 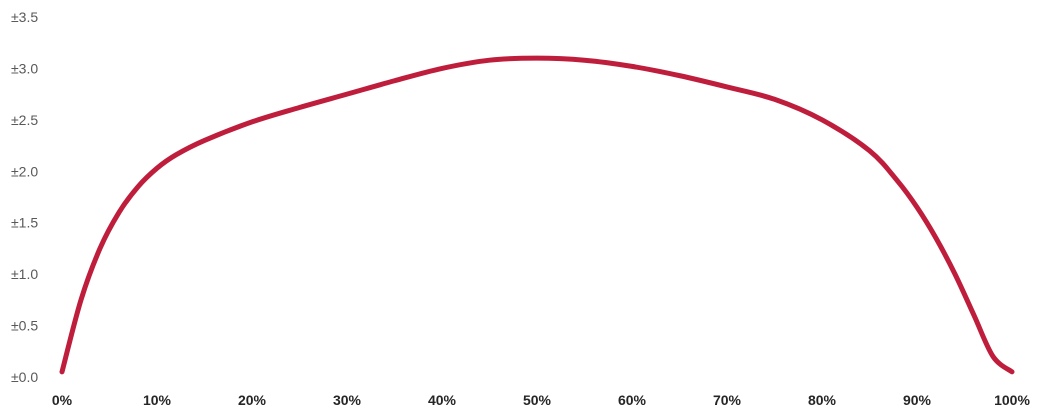 I want to click on x-tick-label: 40%, so click(x=442, y=400).